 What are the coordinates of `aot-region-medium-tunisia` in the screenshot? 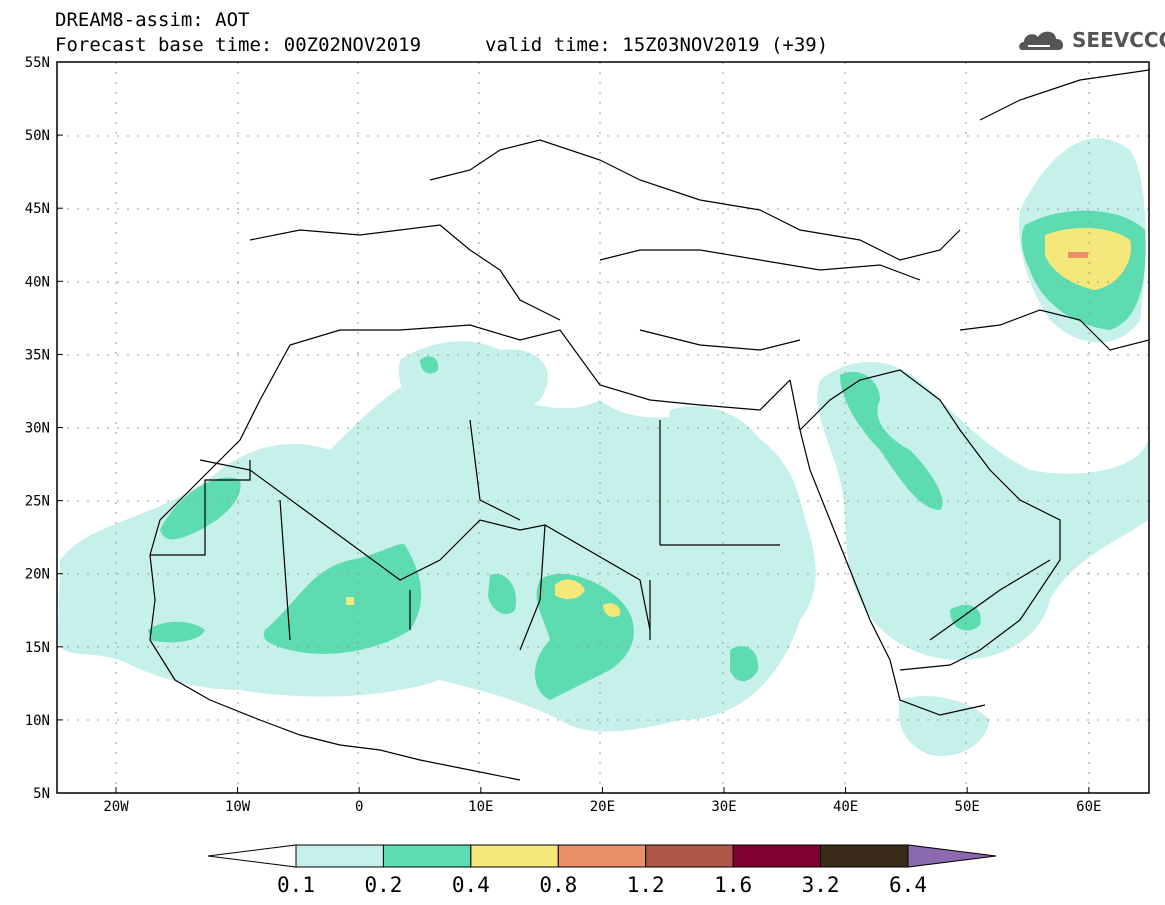 It's located at (429, 365).